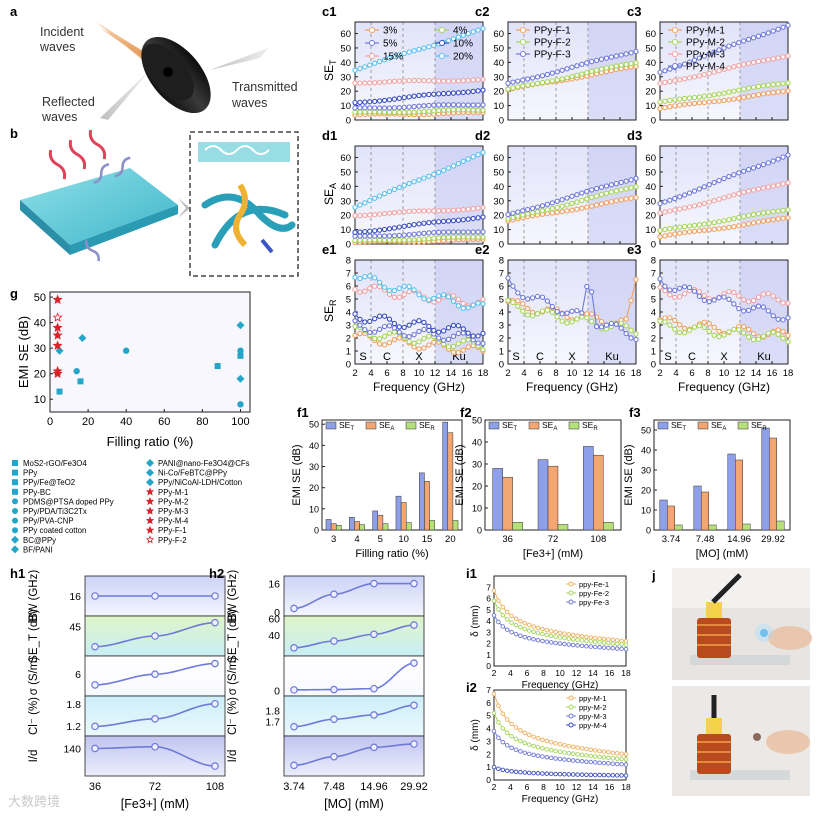 Image resolution: width=820 pixels, height=819 pixels. What do you see at coordinates (650, 77) in the screenshot?
I see `y-tick-label: 30` at bounding box center [650, 77].